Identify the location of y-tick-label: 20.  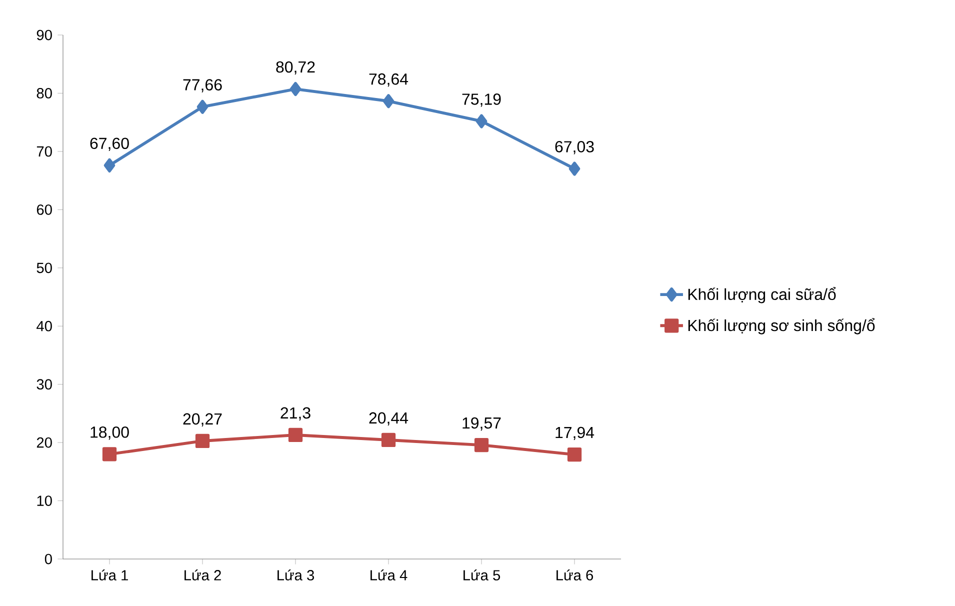
(44, 442).